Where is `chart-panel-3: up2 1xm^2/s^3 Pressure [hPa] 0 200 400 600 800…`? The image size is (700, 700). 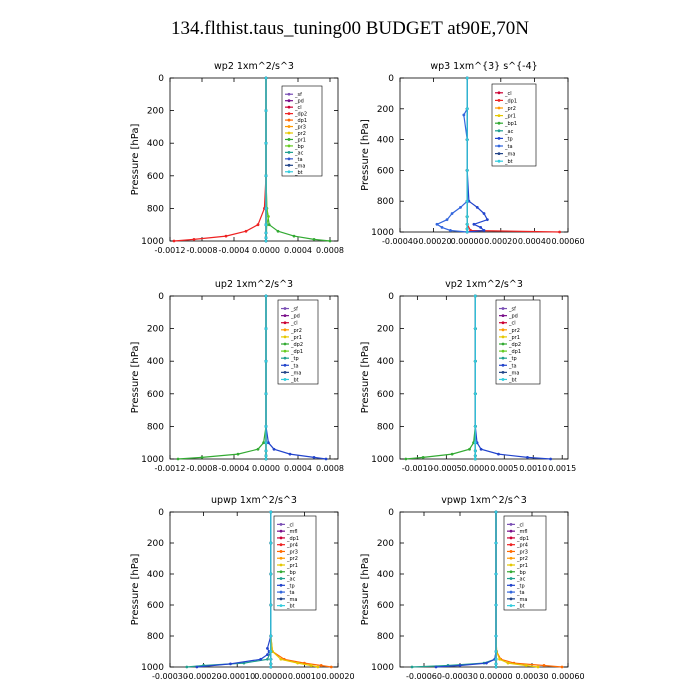 chart-panel-3: up2 1xm^2/s^3 Pressure [hPa] 0 200 400 600 800… is located at coordinates (237, 376).